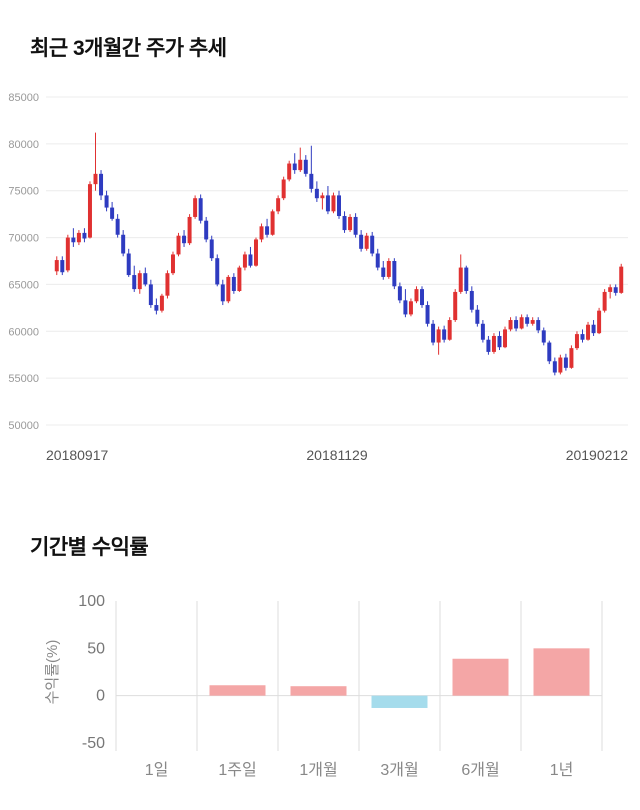  Describe the element at coordinates (597, 455) in the screenshot. I see `svg-text: 20190212` at that location.